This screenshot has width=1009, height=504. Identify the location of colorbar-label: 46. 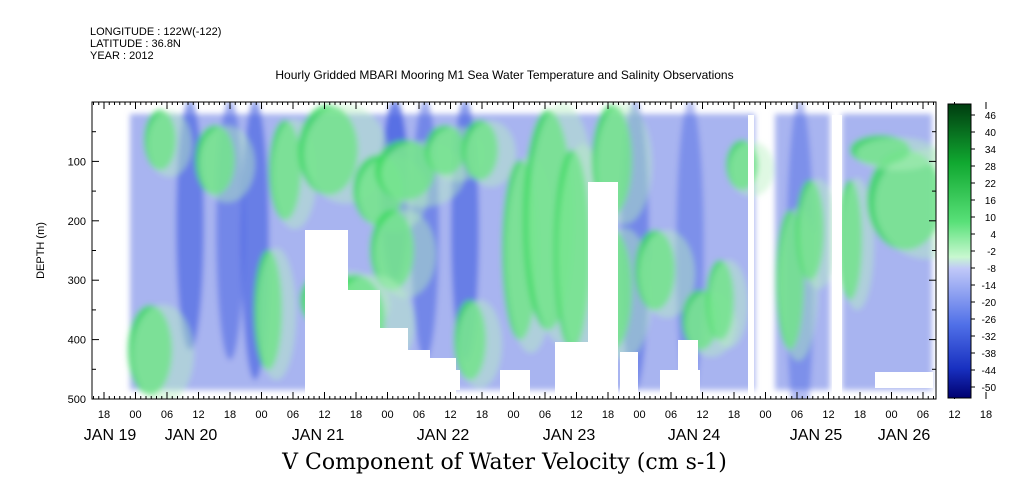
(991, 116).